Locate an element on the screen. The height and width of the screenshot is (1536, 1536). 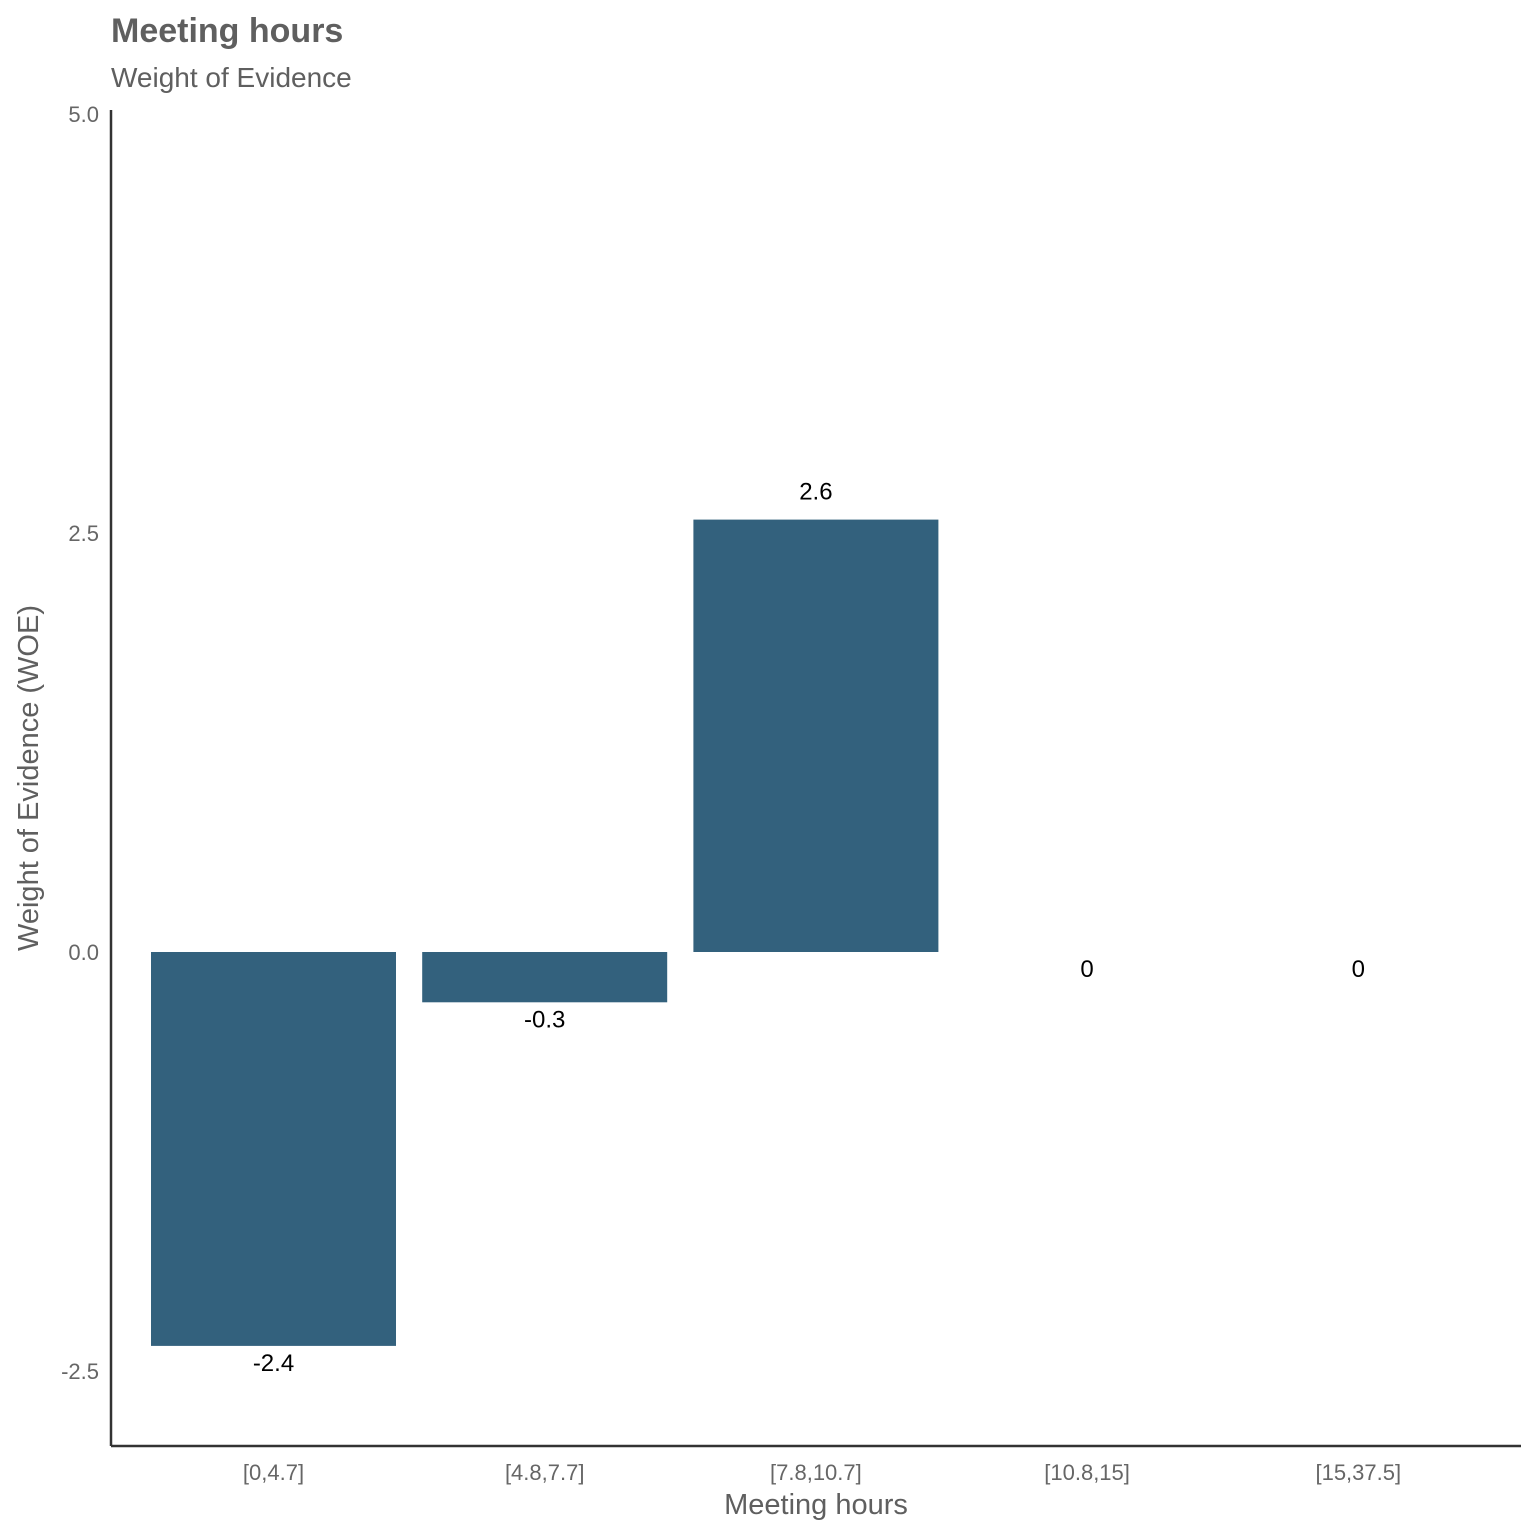
x-tick-label-0: [0,4.7] is located at coordinates (273, 1472).